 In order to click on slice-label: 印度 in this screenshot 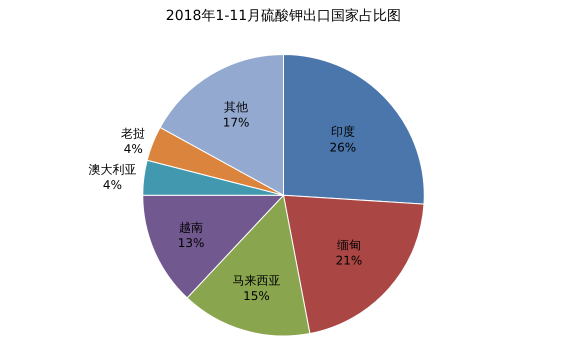, I will do `click(342, 131)`.